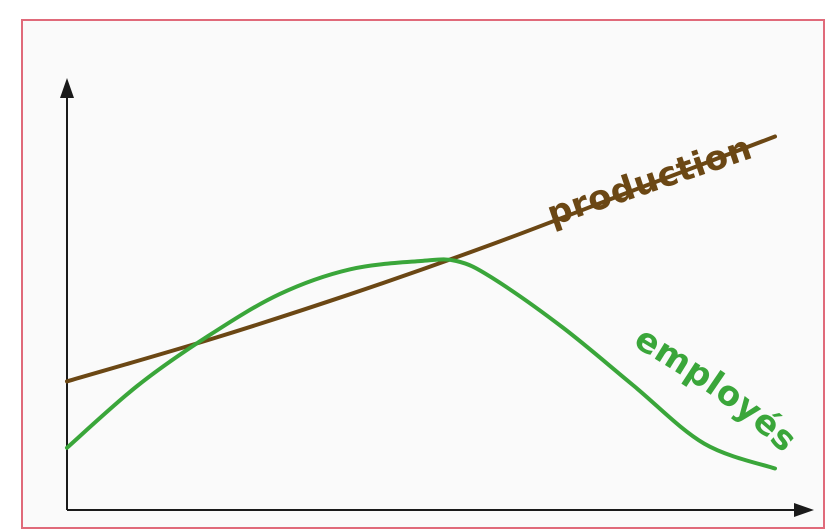 The height and width of the screenshot is (530, 832). Describe the element at coordinates (67, 88) in the screenshot. I see `y-axis-arrow` at that location.